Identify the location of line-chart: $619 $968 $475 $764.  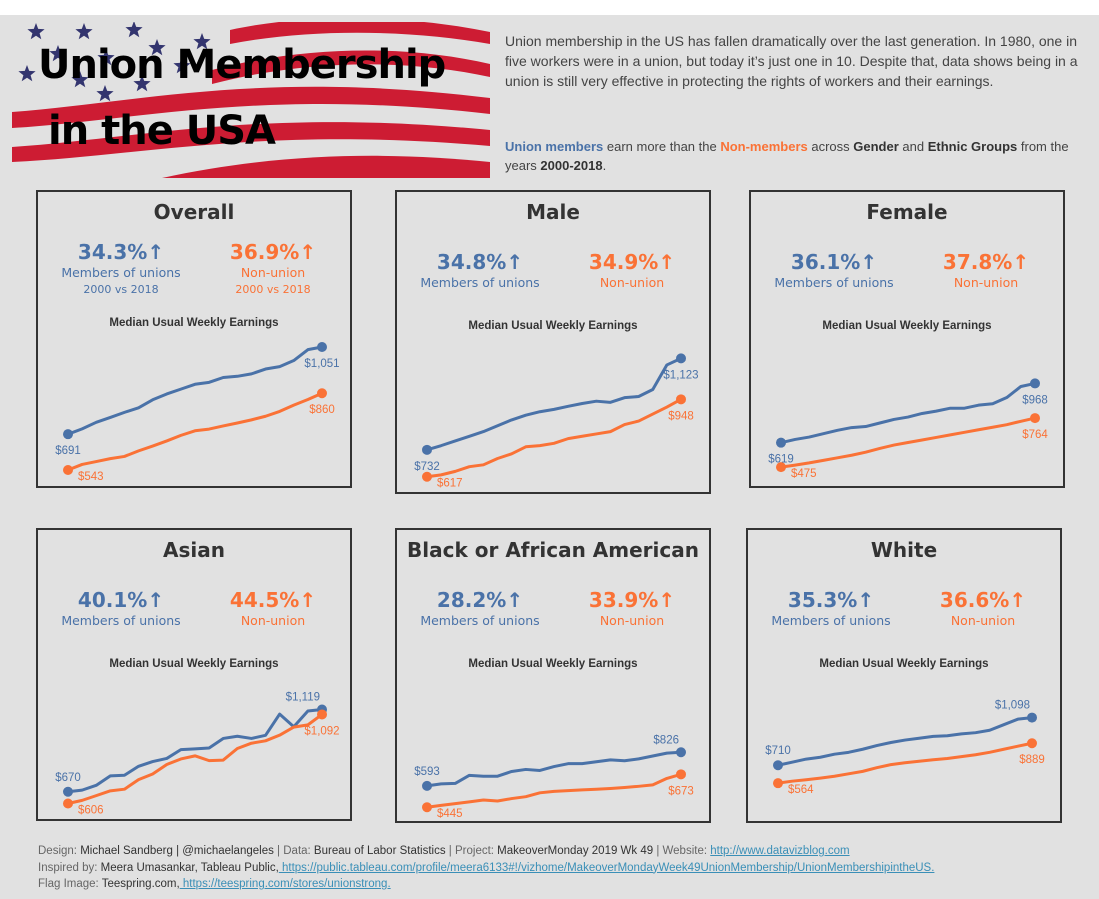
(908, 429).